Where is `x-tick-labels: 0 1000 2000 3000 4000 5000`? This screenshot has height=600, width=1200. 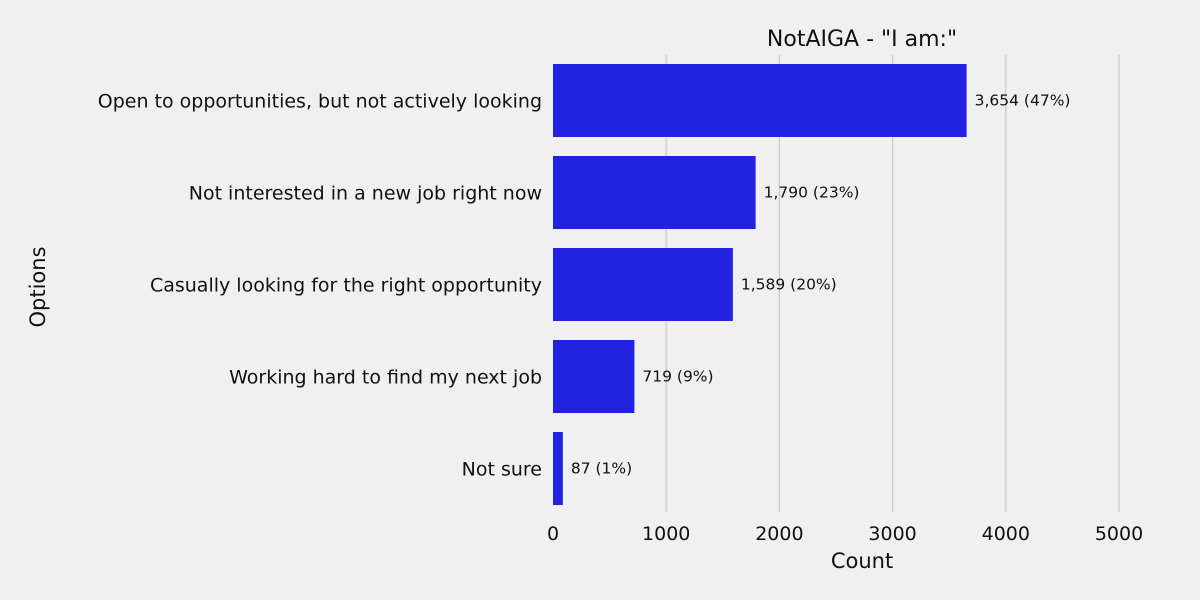 x-tick-labels: 0 1000 2000 3000 4000 5000 is located at coordinates (845, 534).